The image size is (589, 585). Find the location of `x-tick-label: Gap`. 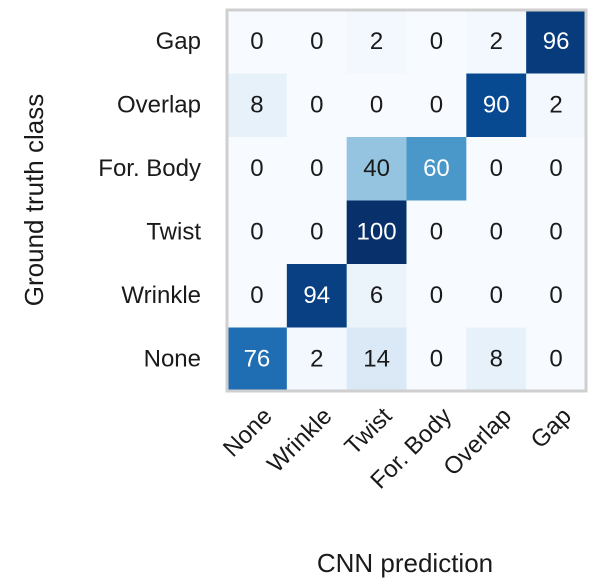

x-tick-label: Gap is located at coordinates (551, 428).